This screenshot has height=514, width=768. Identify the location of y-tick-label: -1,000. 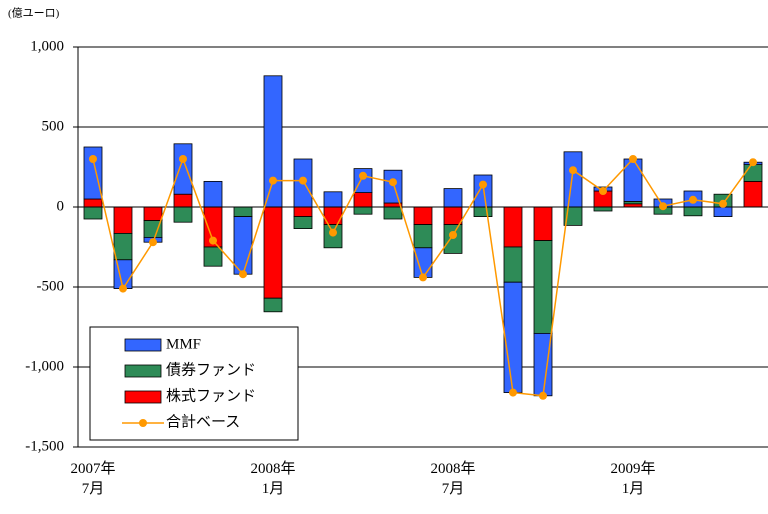
(44, 366).